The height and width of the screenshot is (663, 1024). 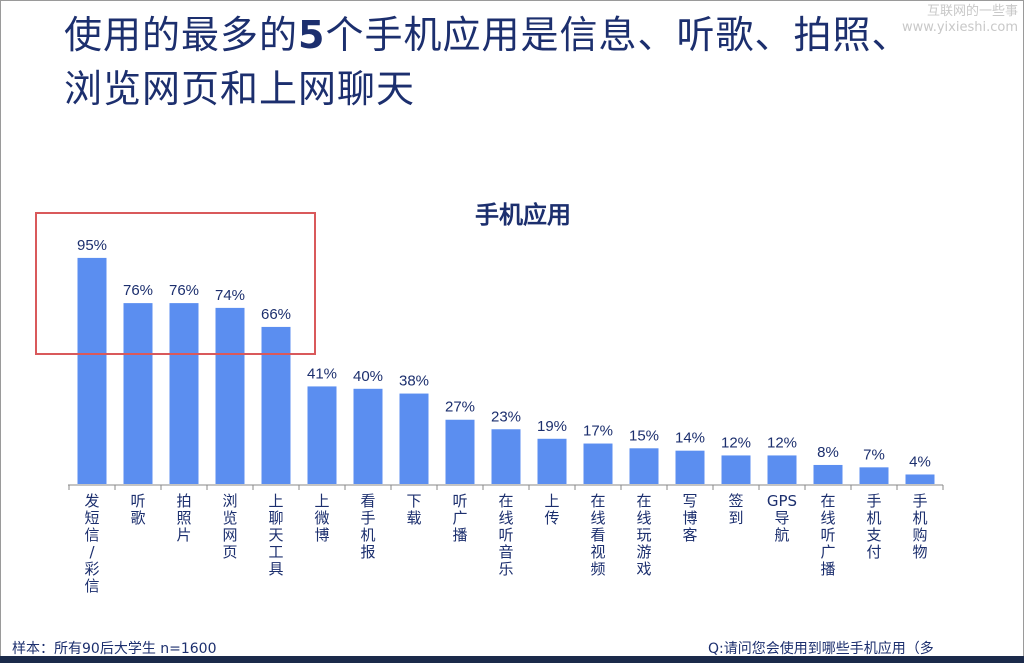 What do you see at coordinates (505, 535) in the screenshot?
I see `category-label: 在线听音乐` at bounding box center [505, 535].